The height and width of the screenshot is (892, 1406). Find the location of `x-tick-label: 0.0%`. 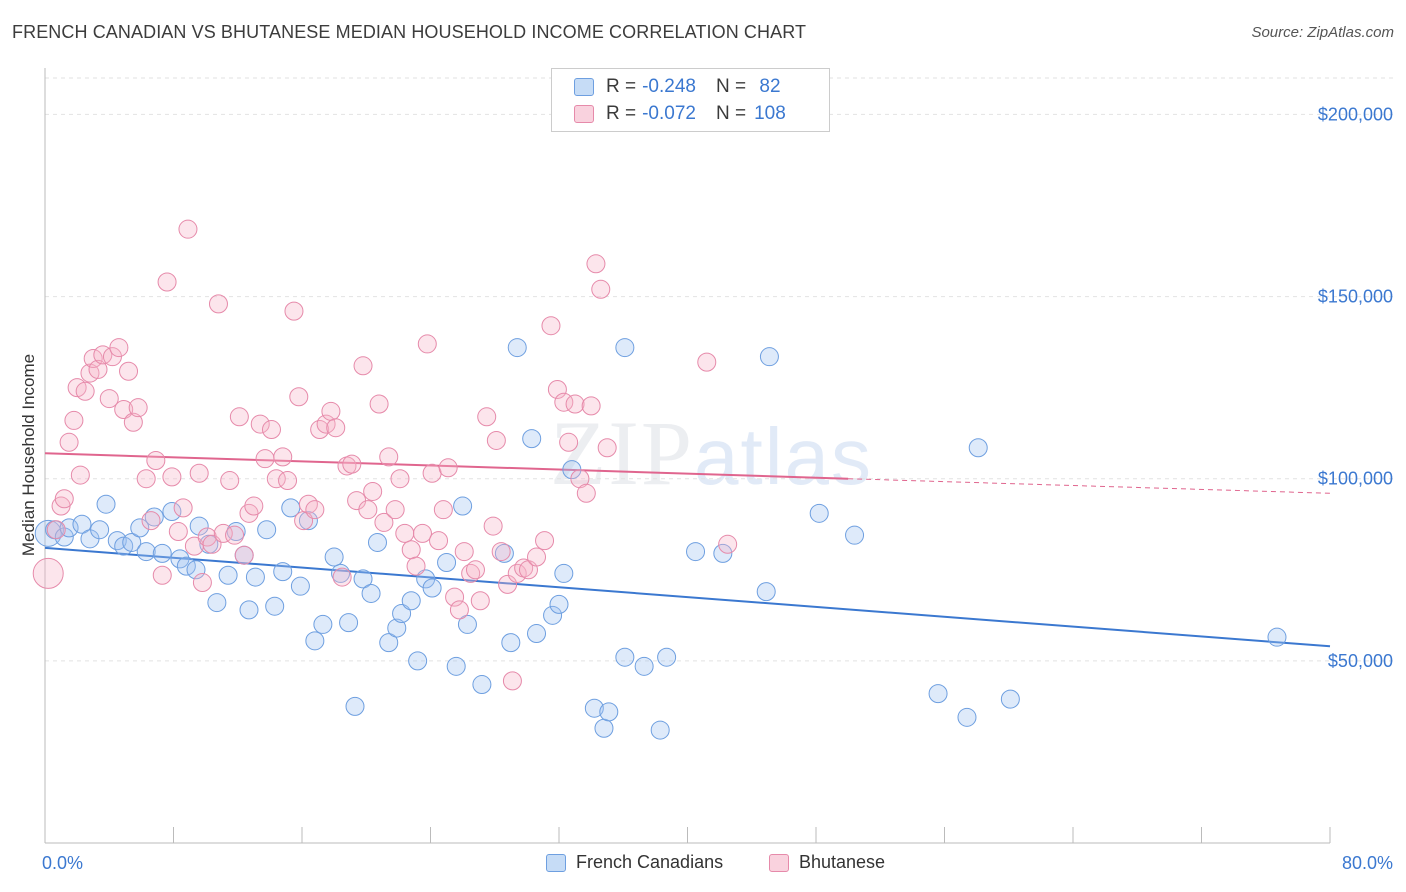

x-tick-label: 0.0% is located at coordinates (62, 863).